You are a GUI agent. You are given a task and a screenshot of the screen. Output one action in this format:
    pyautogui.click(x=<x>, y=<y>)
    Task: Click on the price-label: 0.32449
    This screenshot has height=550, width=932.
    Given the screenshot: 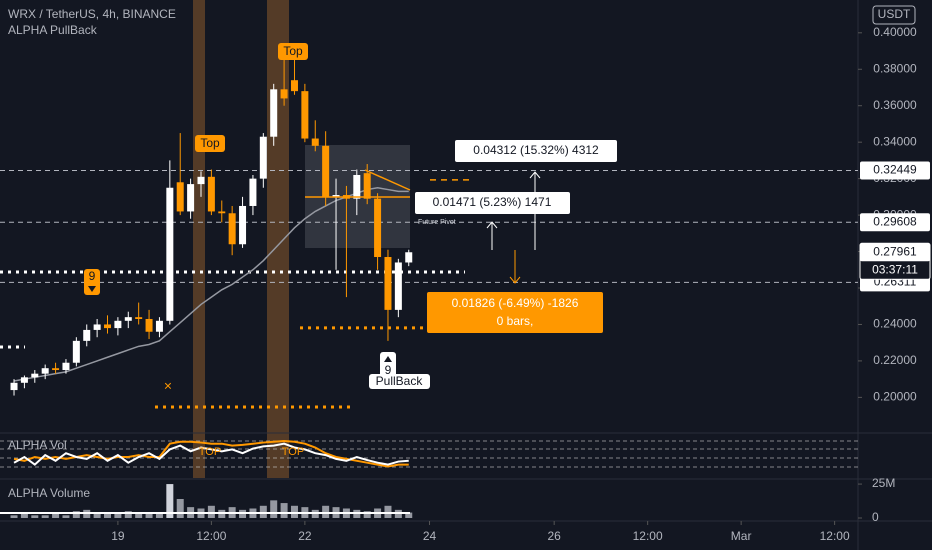 What is the action you would take?
    pyautogui.click(x=895, y=170)
    